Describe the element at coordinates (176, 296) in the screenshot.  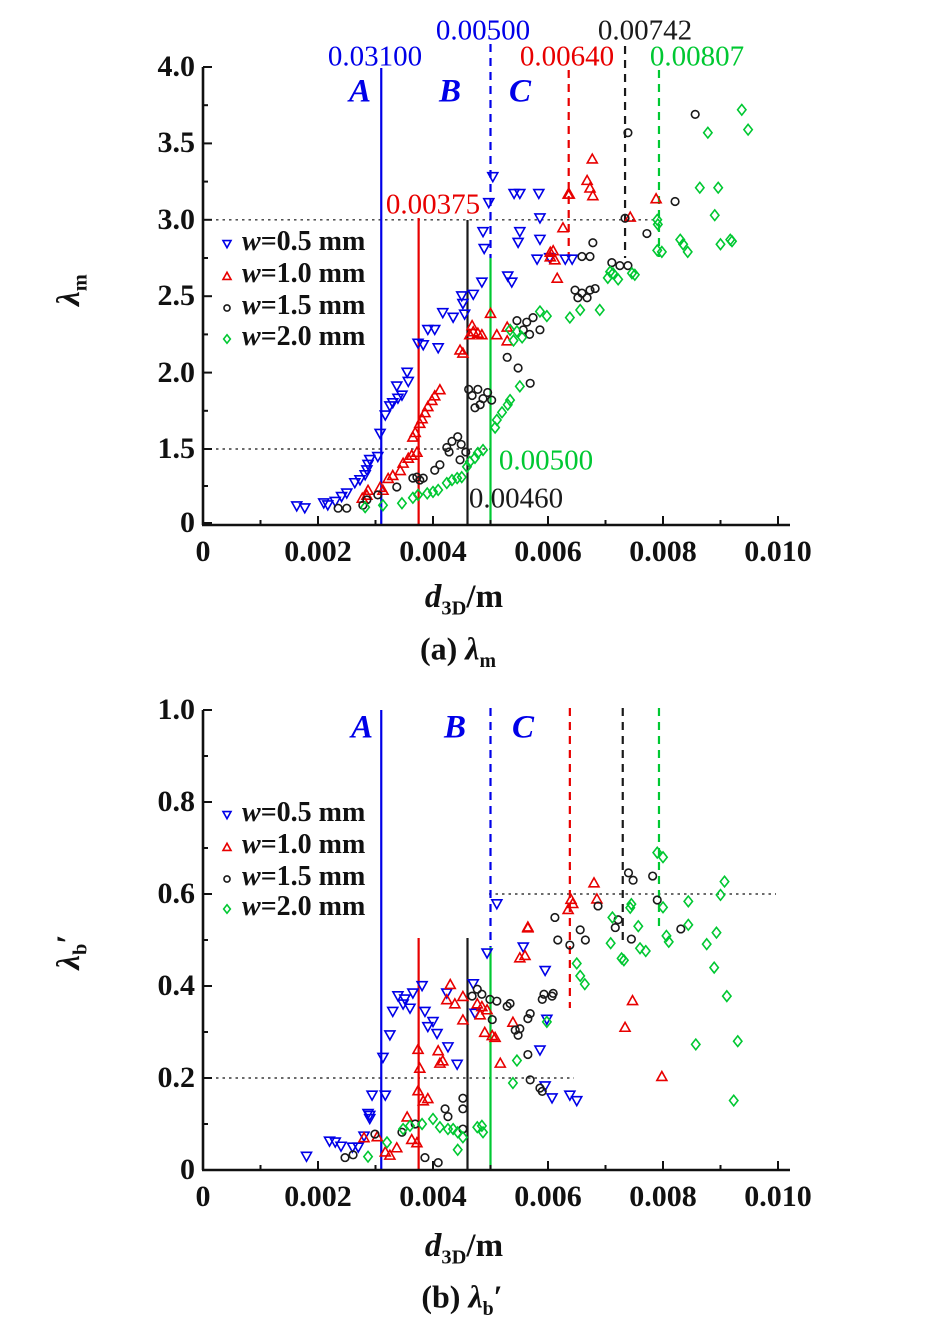
I see `y-tick-label-2.5: 2.5` at that location.